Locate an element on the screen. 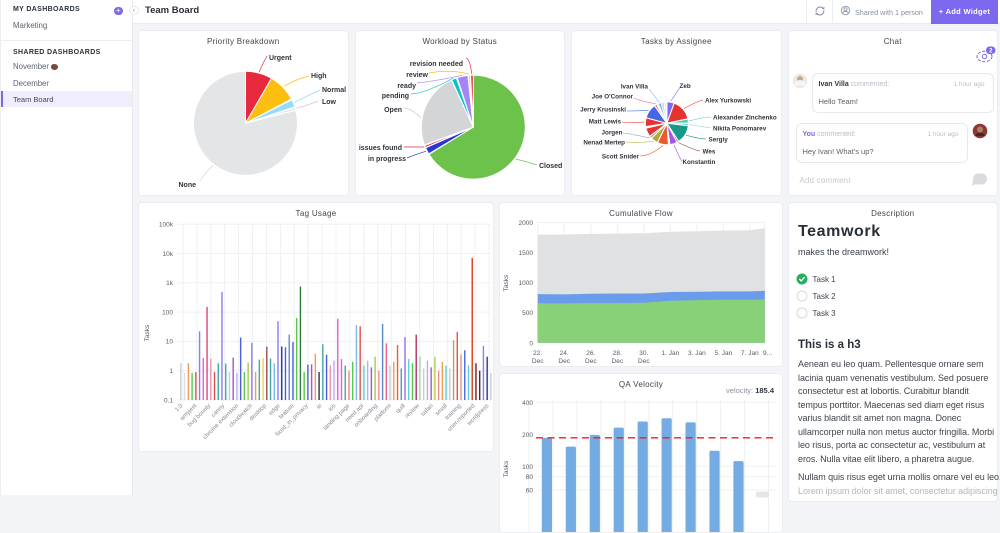 The image size is (1000, 533). svg-text: issues found is located at coordinates (379, 148).